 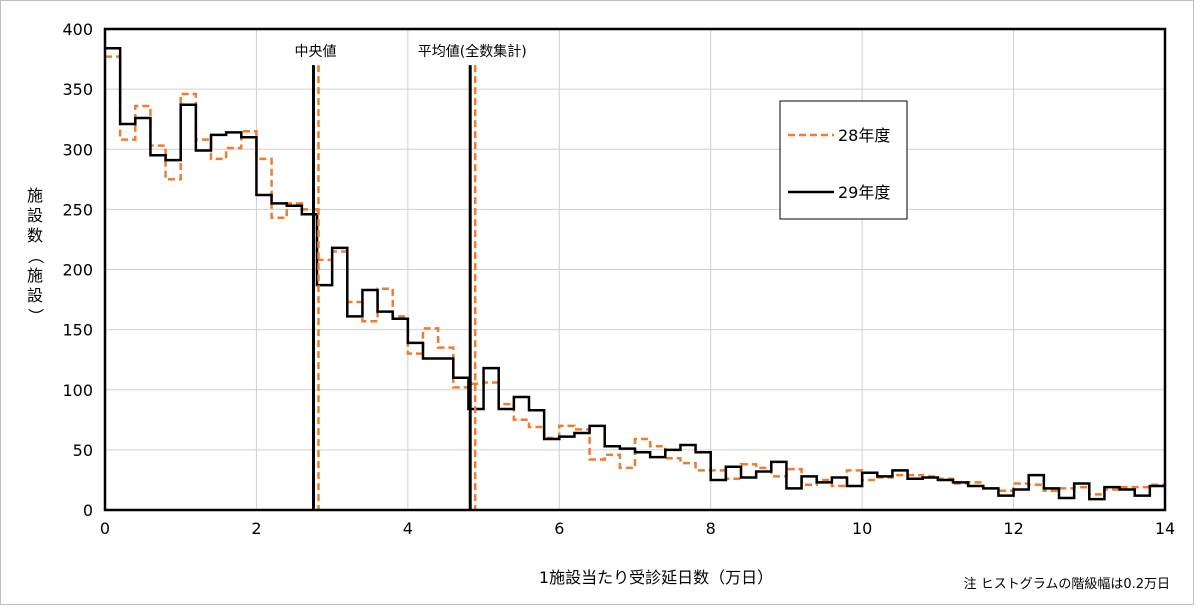 I want to click on x-tick-label-1: 2, so click(x=256, y=528).